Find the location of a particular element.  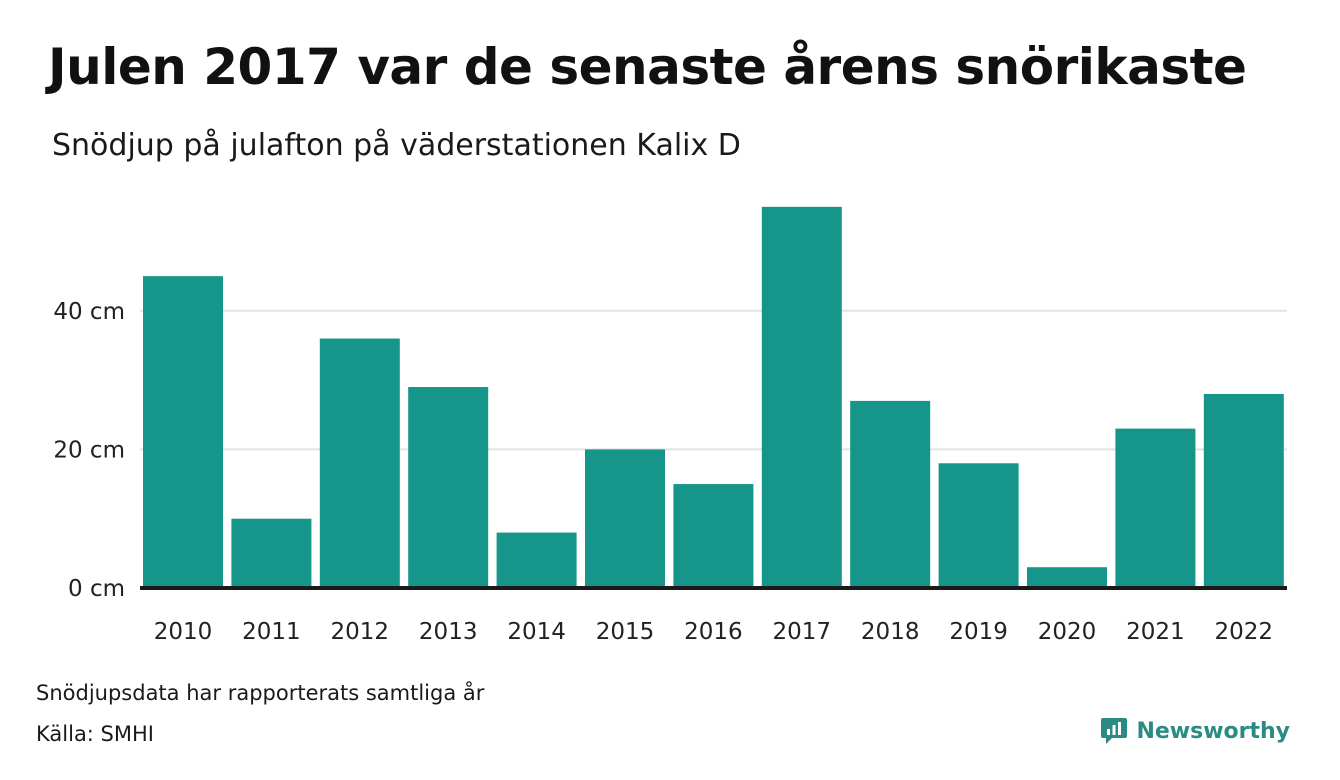

y-tick-label: 20 cm is located at coordinates (89, 450).